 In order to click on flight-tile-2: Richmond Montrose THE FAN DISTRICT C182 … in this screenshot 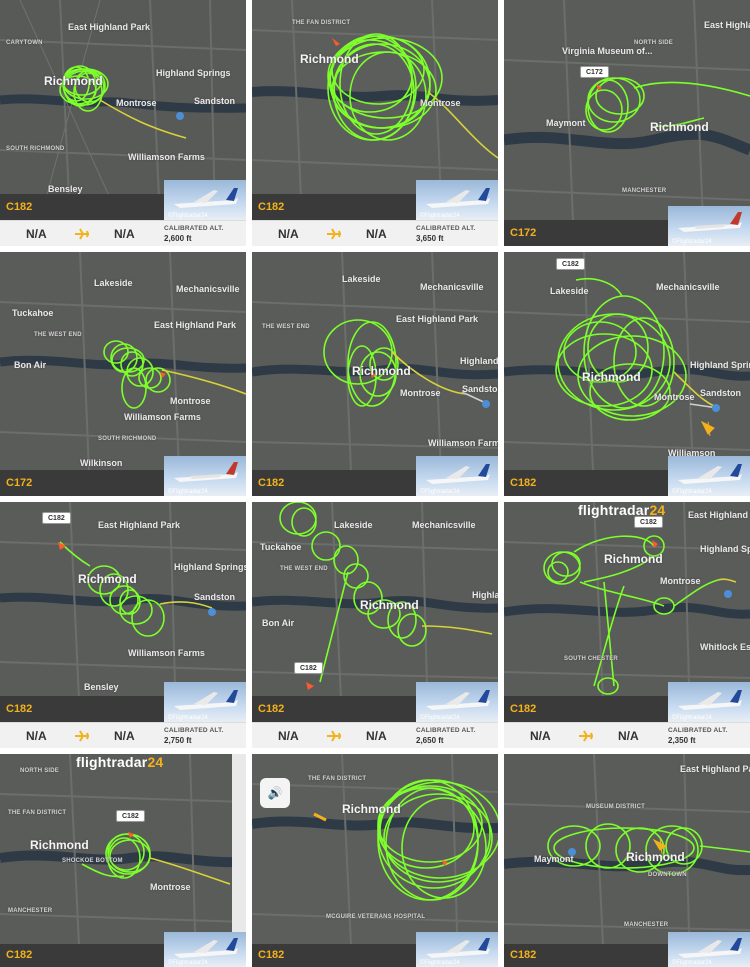, I will do `click(375, 123)`.